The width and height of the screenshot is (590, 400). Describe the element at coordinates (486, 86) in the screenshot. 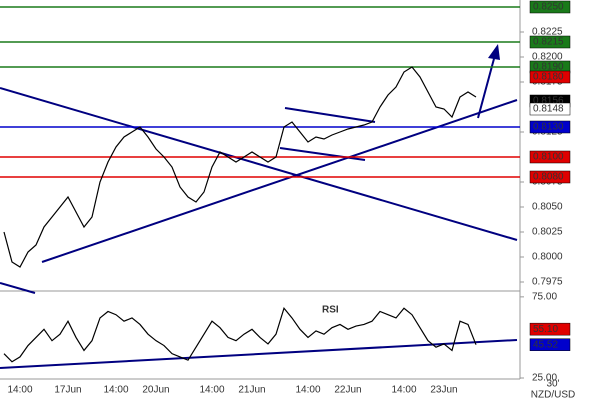

I see `forecast-arrow` at that location.